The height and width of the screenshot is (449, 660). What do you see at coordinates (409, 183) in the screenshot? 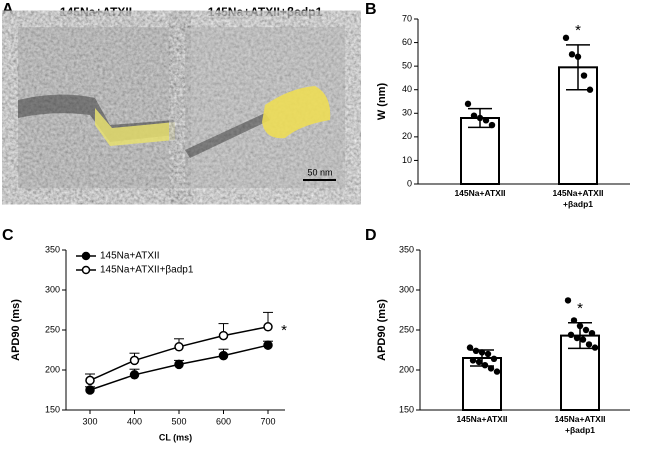
I see `y-tick-label: 0` at bounding box center [409, 183].